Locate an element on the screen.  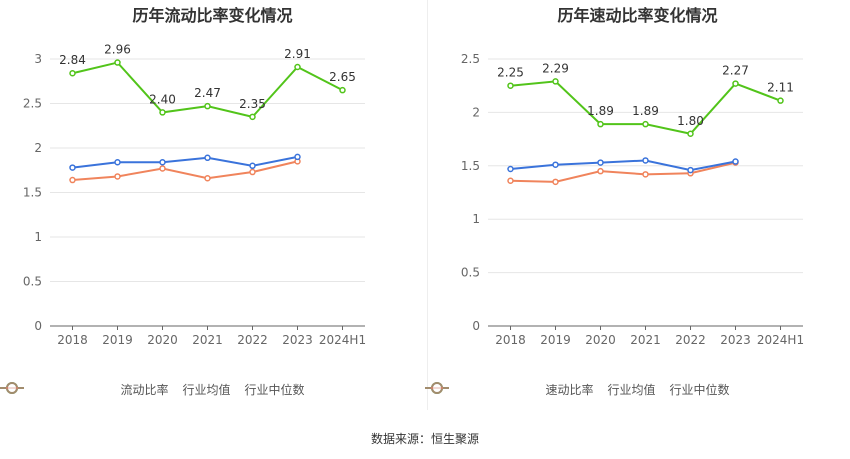
chart-title: 历年流动比率变化情况 is located at coordinates (212, 15).